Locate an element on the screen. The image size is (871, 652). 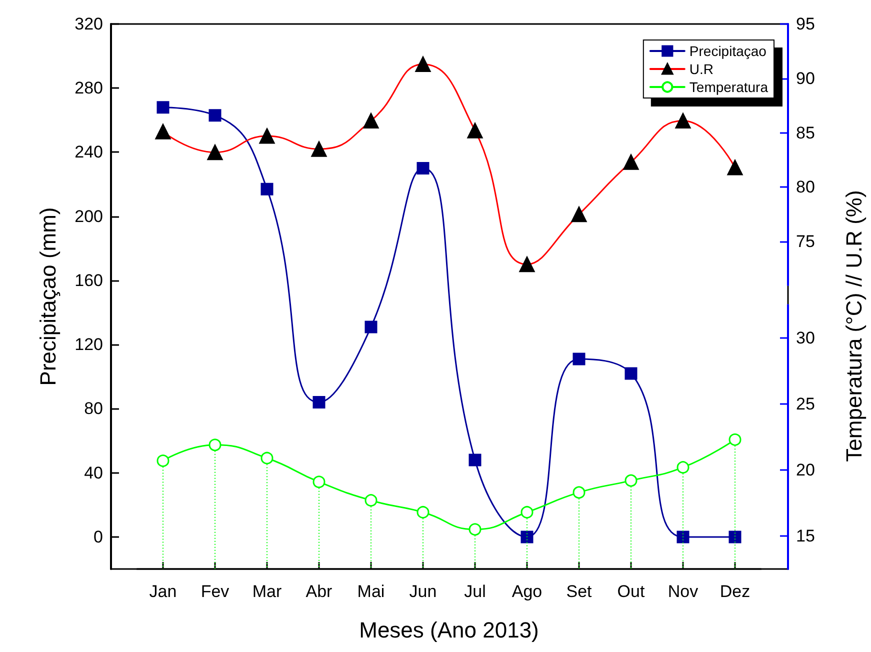
y-tick-label: 0 is located at coordinates (98, 536).